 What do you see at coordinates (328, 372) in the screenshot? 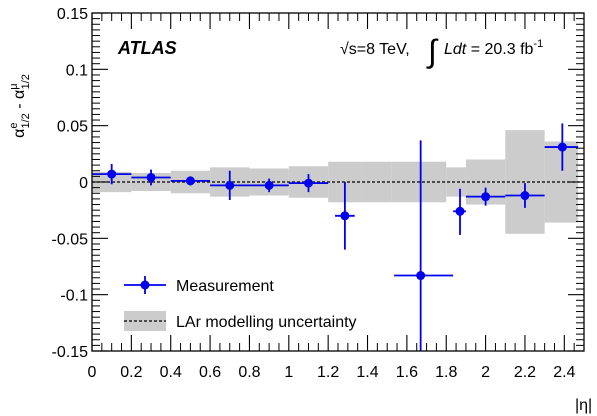
I see `x-tick-label-6: 1.2` at bounding box center [328, 372].